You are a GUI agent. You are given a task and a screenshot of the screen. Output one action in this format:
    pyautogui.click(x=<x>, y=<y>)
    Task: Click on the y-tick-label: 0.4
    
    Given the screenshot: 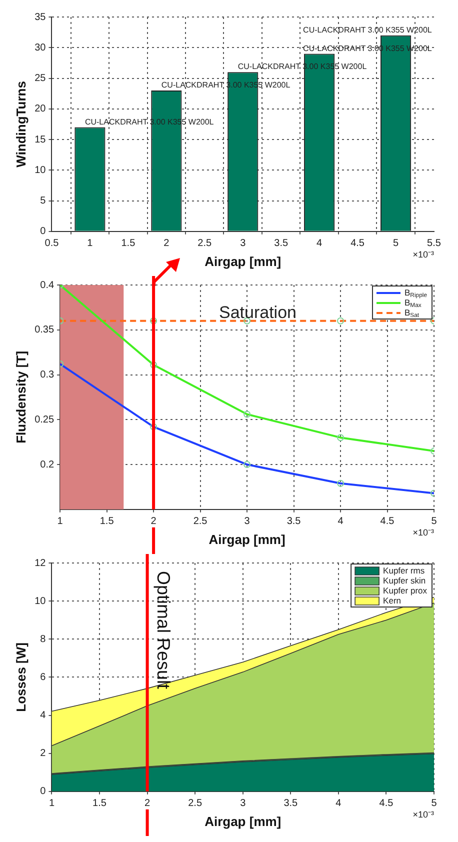 What is the action you would take?
    pyautogui.click(x=47, y=285)
    